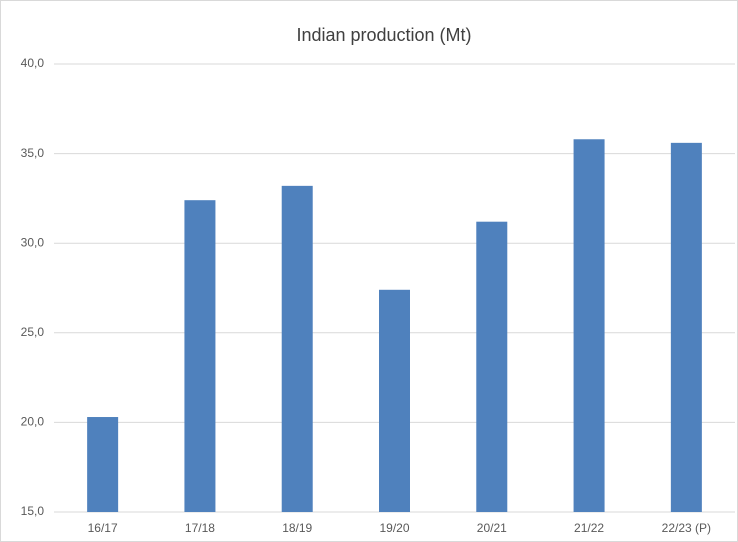  What do you see at coordinates (200, 528) in the screenshot?
I see `x-tick-label: 17/18` at bounding box center [200, 528].